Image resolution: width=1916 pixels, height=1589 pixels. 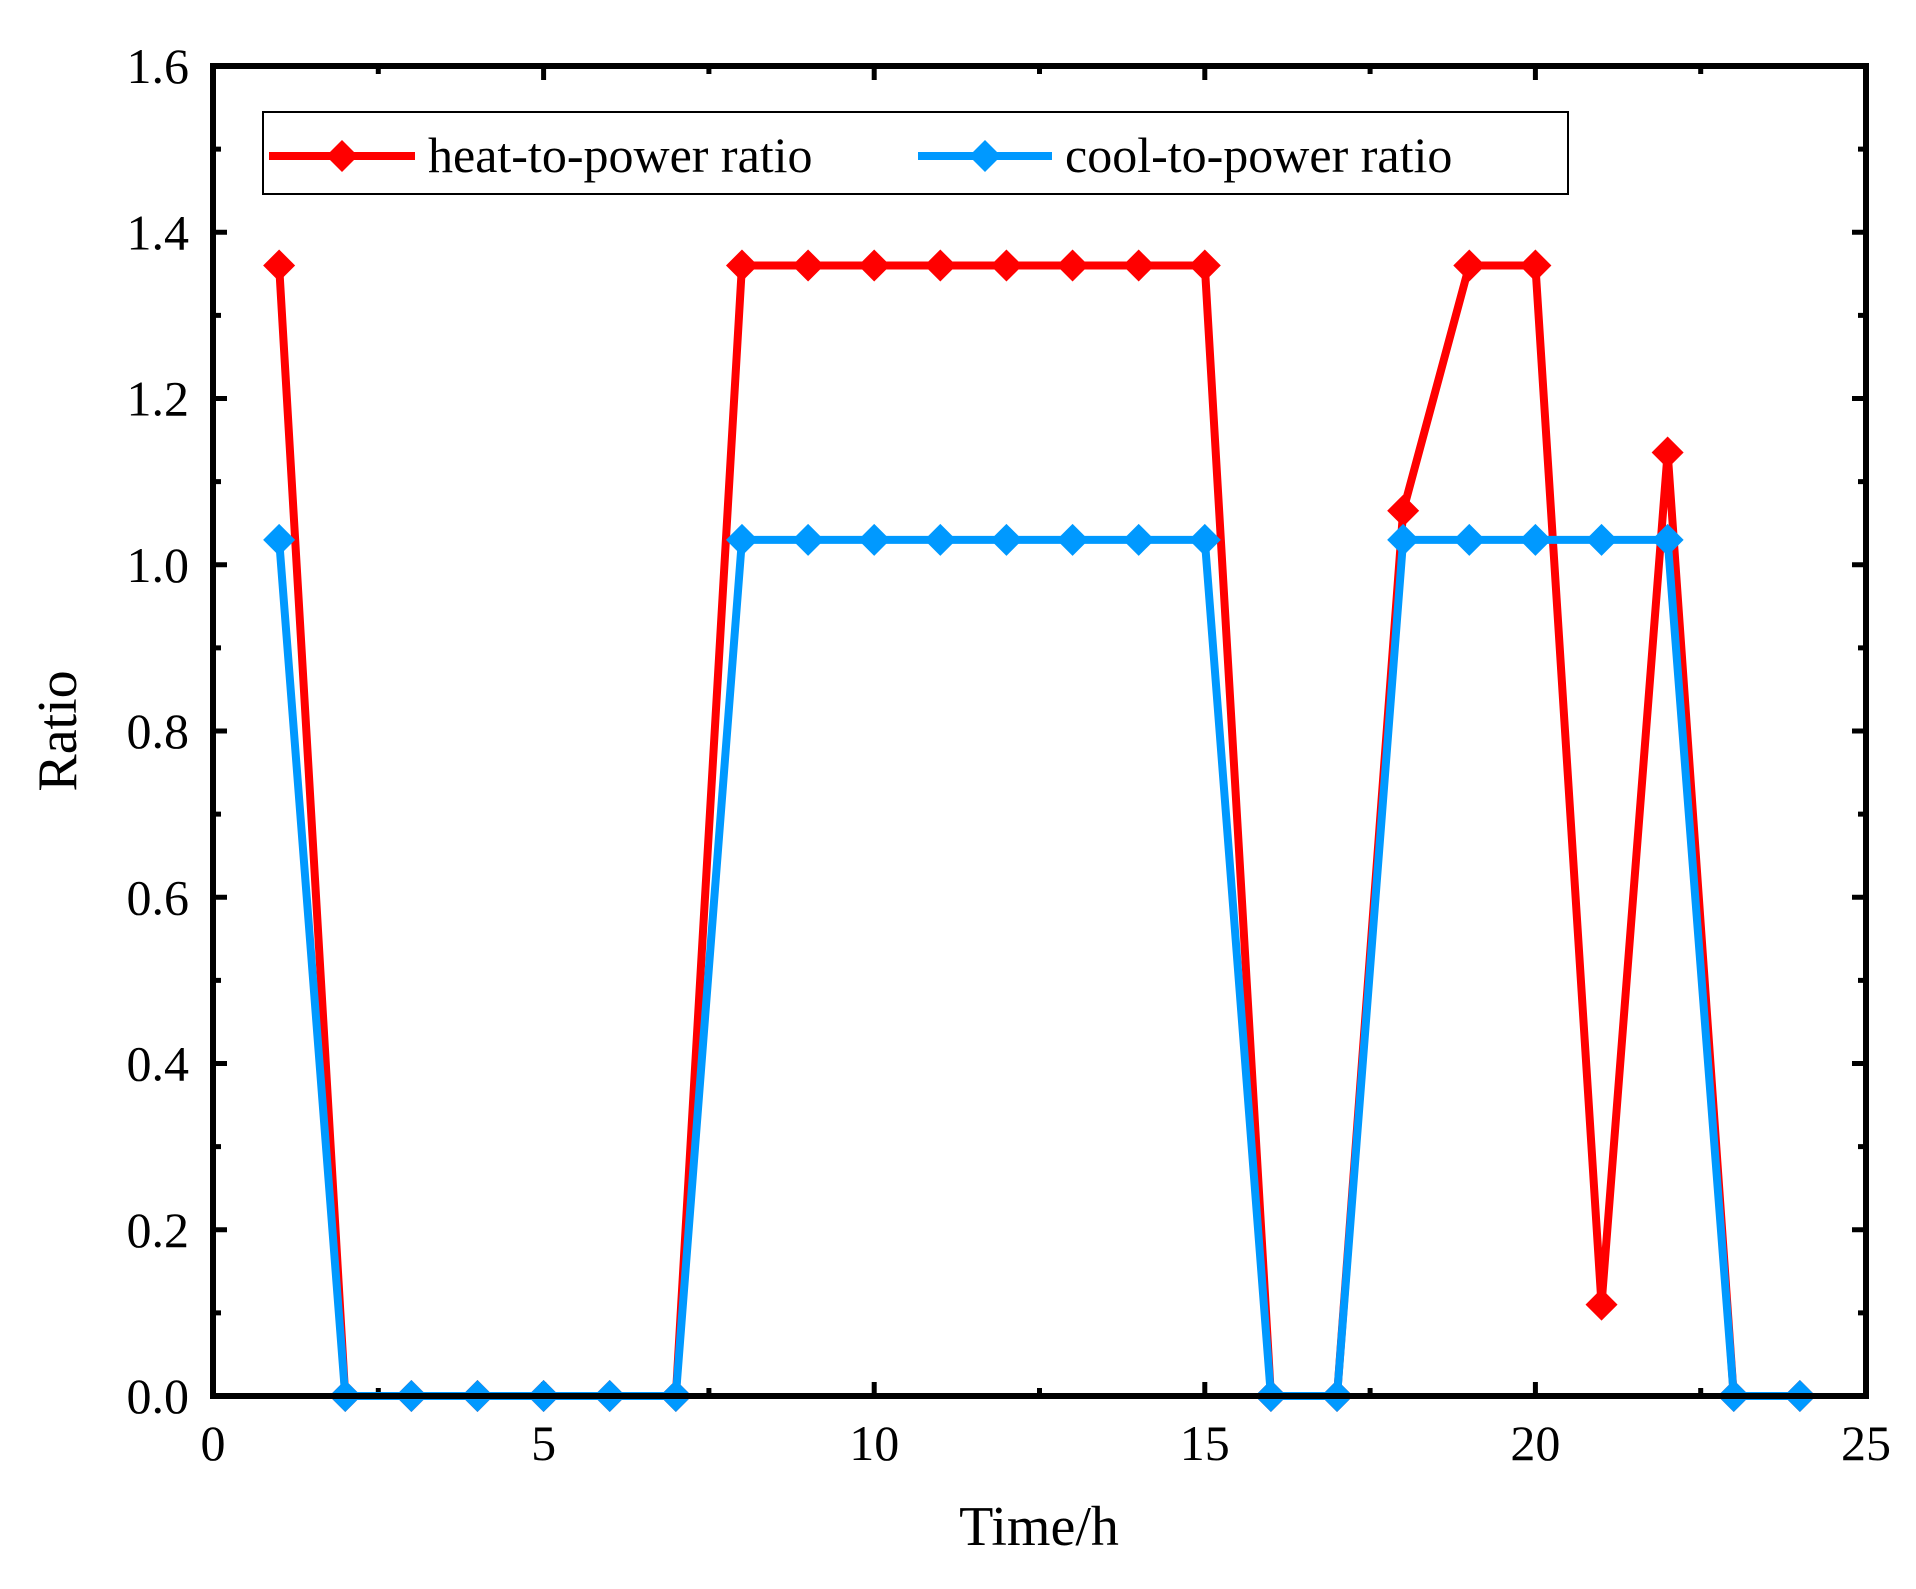 What do you see at coordinates (58, 730) in the screenshot?
I see `y-axis-title: Ratio` at bounding box center [58, 730].